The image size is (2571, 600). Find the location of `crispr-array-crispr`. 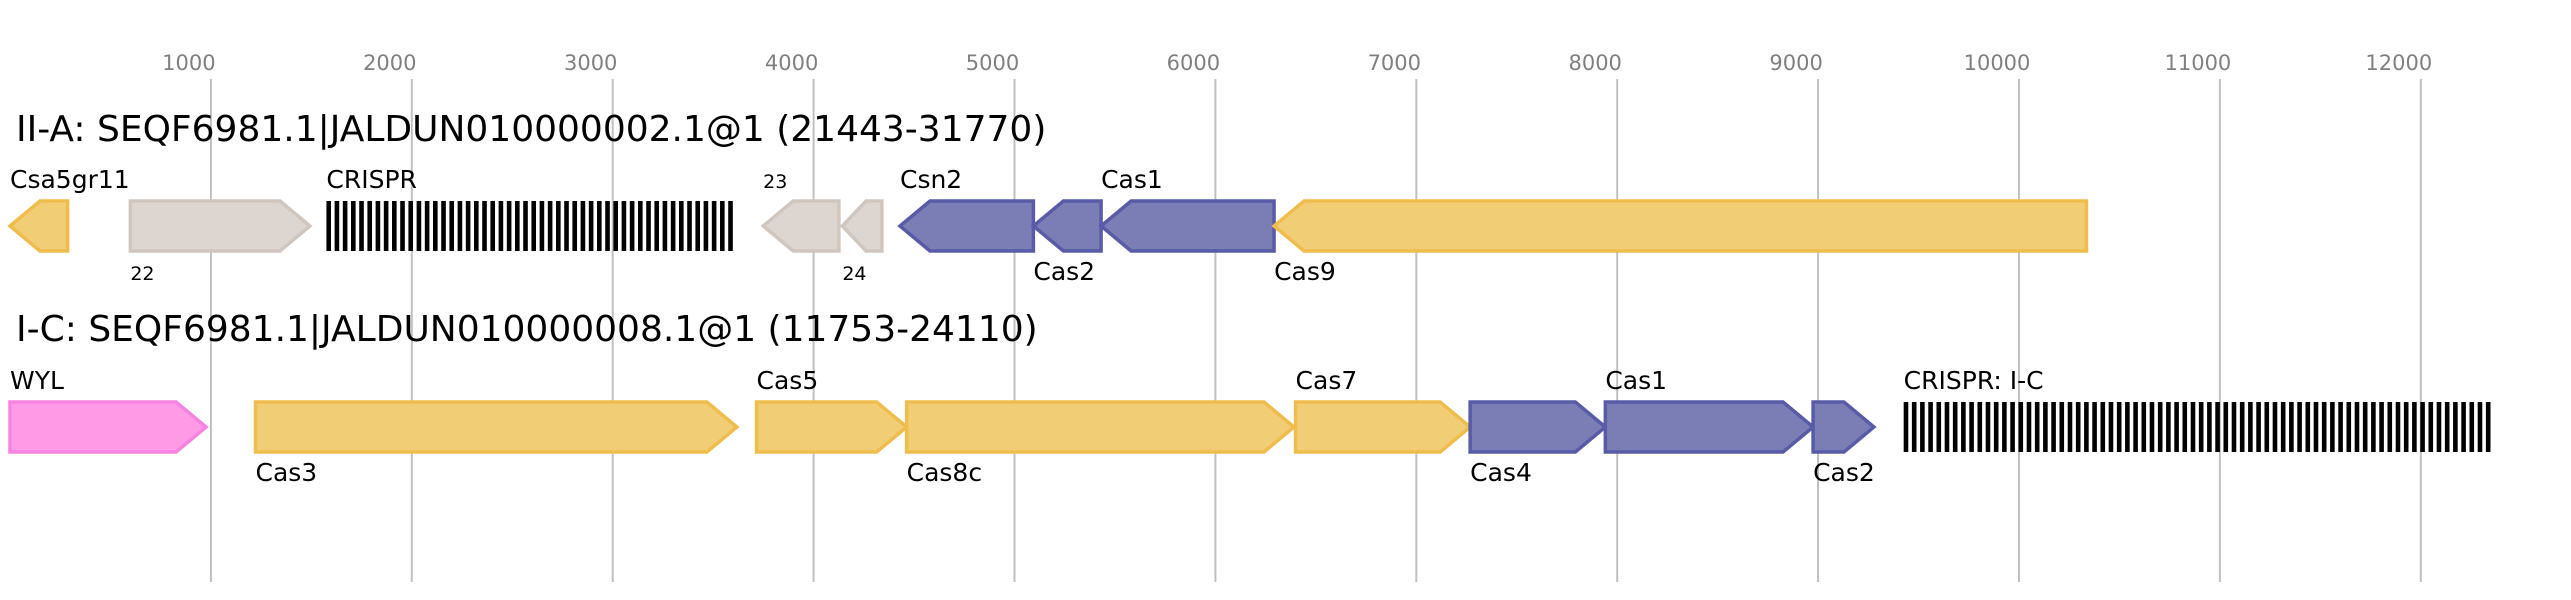

crispr-array-crispr is located at coordinates (529, 226).